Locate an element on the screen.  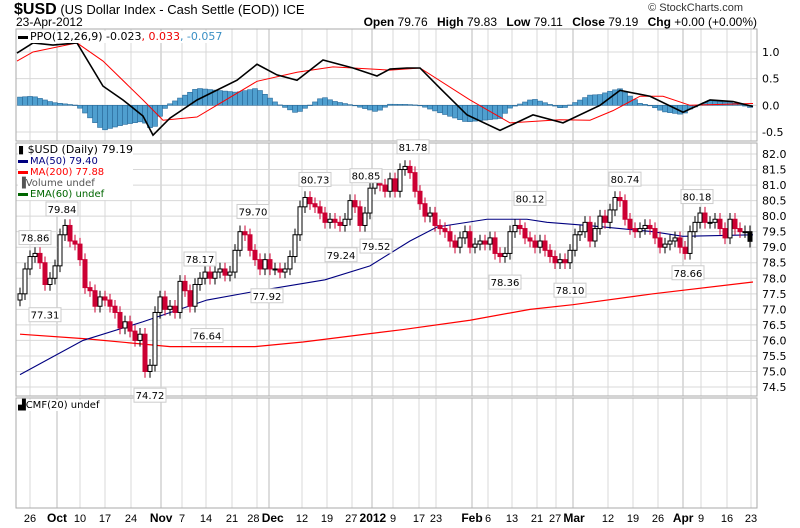
price-ytick-label: 76.5 is located at coordinates (774, 325).